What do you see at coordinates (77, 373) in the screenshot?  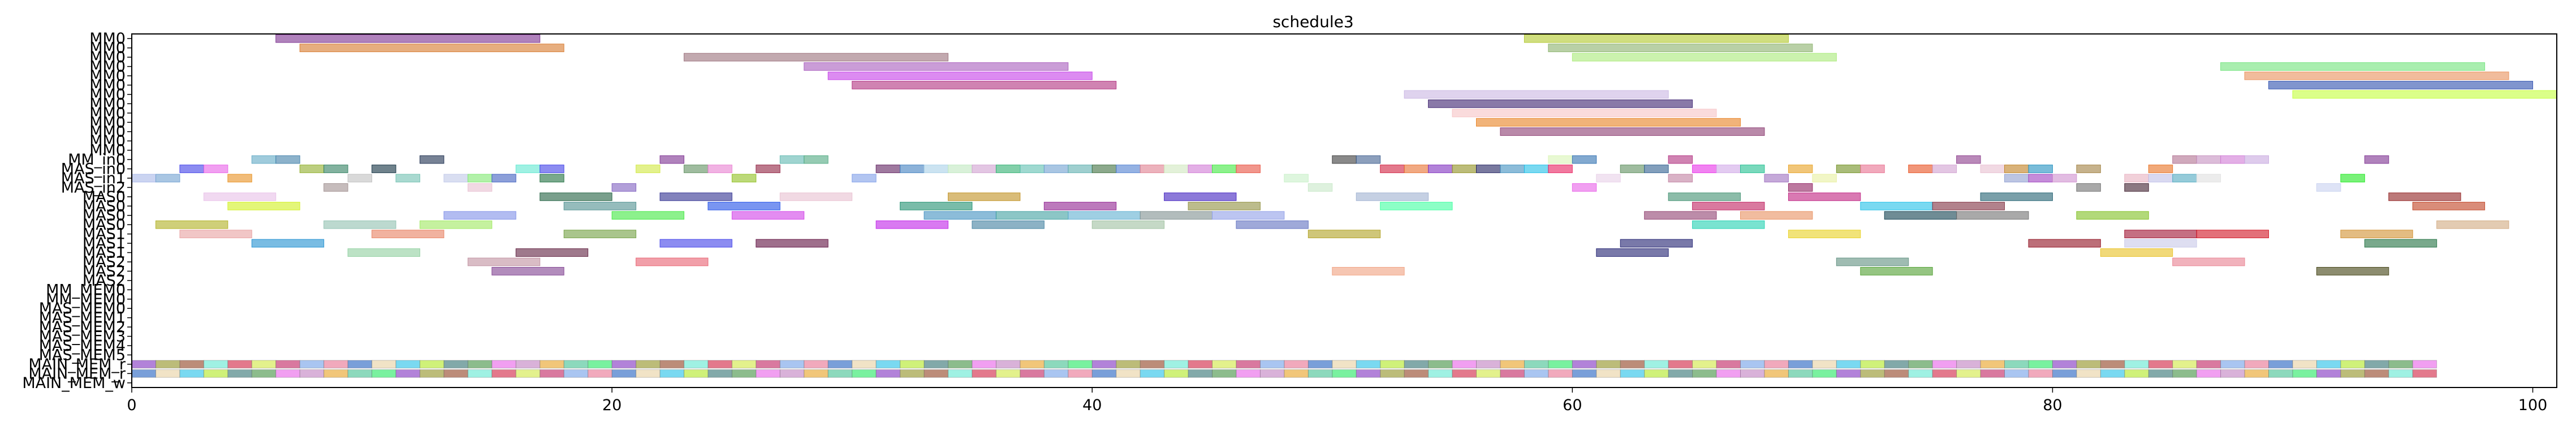 I see `y-tick-label: MAIN_MEM_r` at bounding box center [77, 373].